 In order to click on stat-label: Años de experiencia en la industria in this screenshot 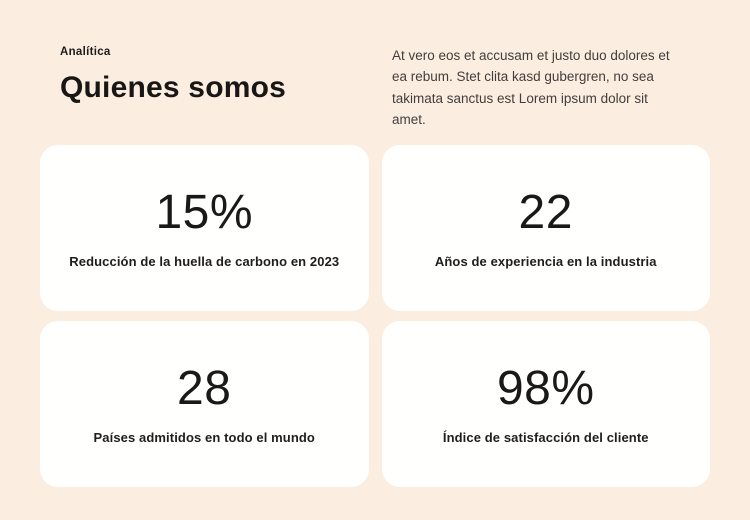, I will do `click(545, 262)`.